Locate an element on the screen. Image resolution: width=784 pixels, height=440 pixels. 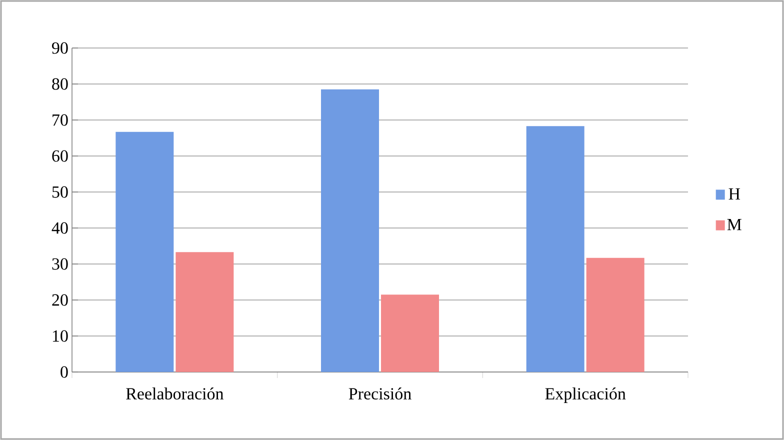
y-tick-label: 0 is located at coordinates (64, 372).